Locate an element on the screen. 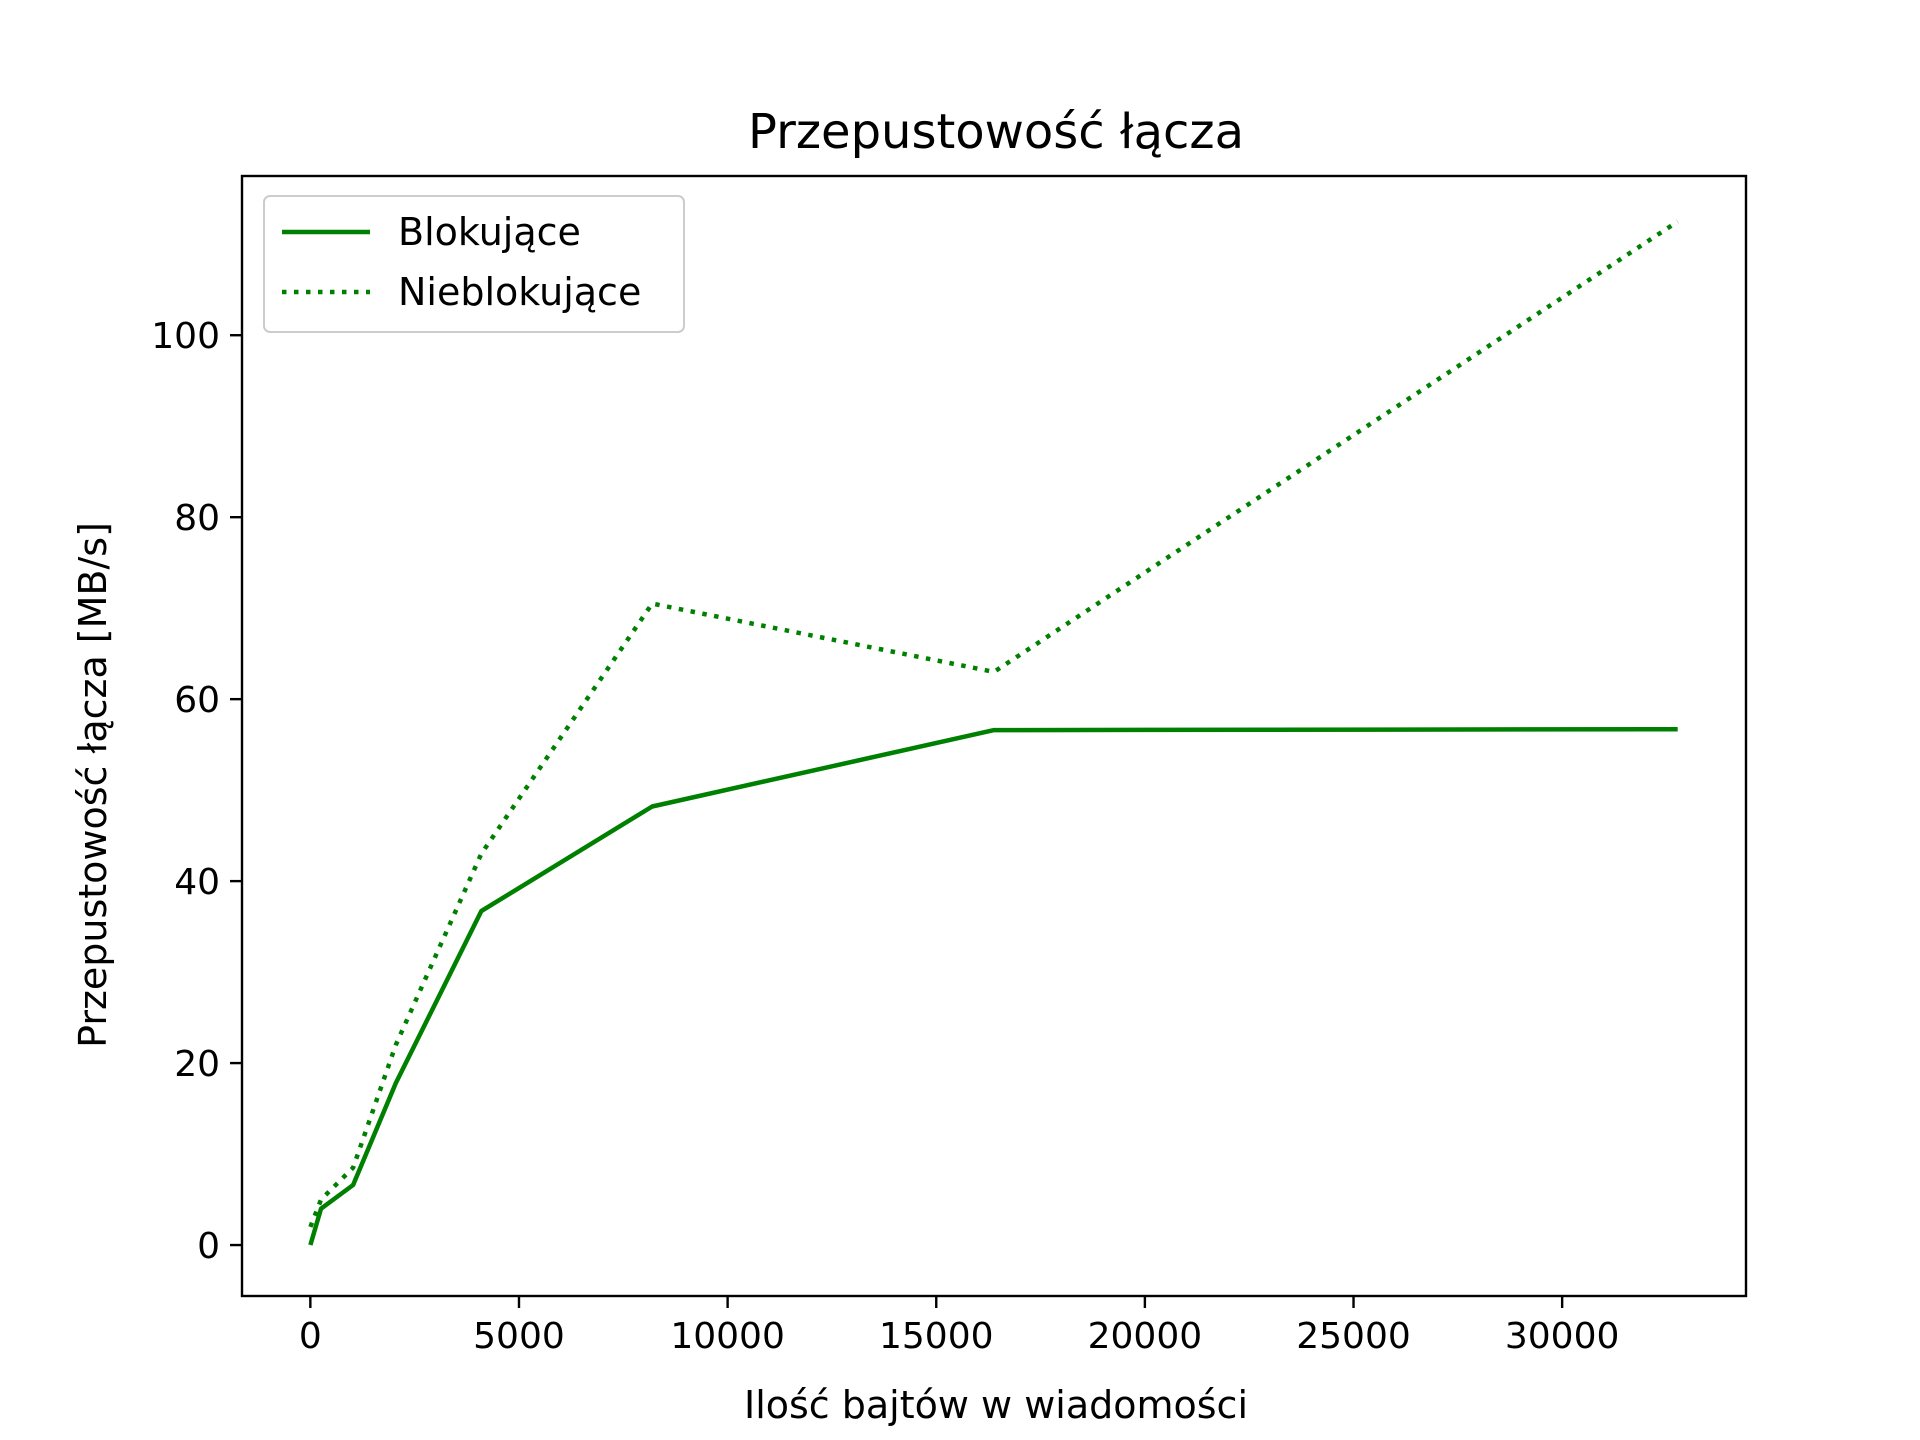 The width and height of the screenshot is (1920, 1440). x-tick-label: 30000 is located at coordinates (1562, 1336).